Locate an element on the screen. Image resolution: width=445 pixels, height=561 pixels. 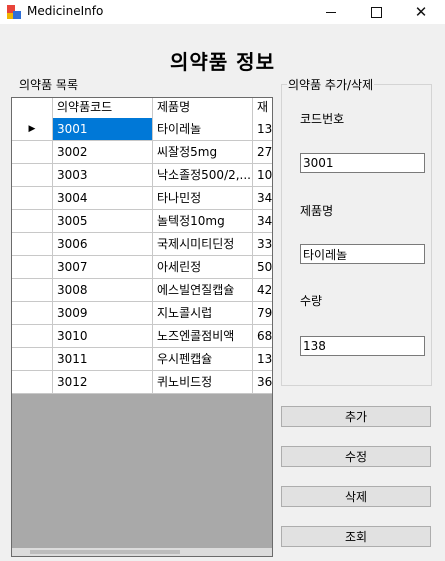
table-row: ▶3001타이레놀138 is located at coordinates (142, 129).